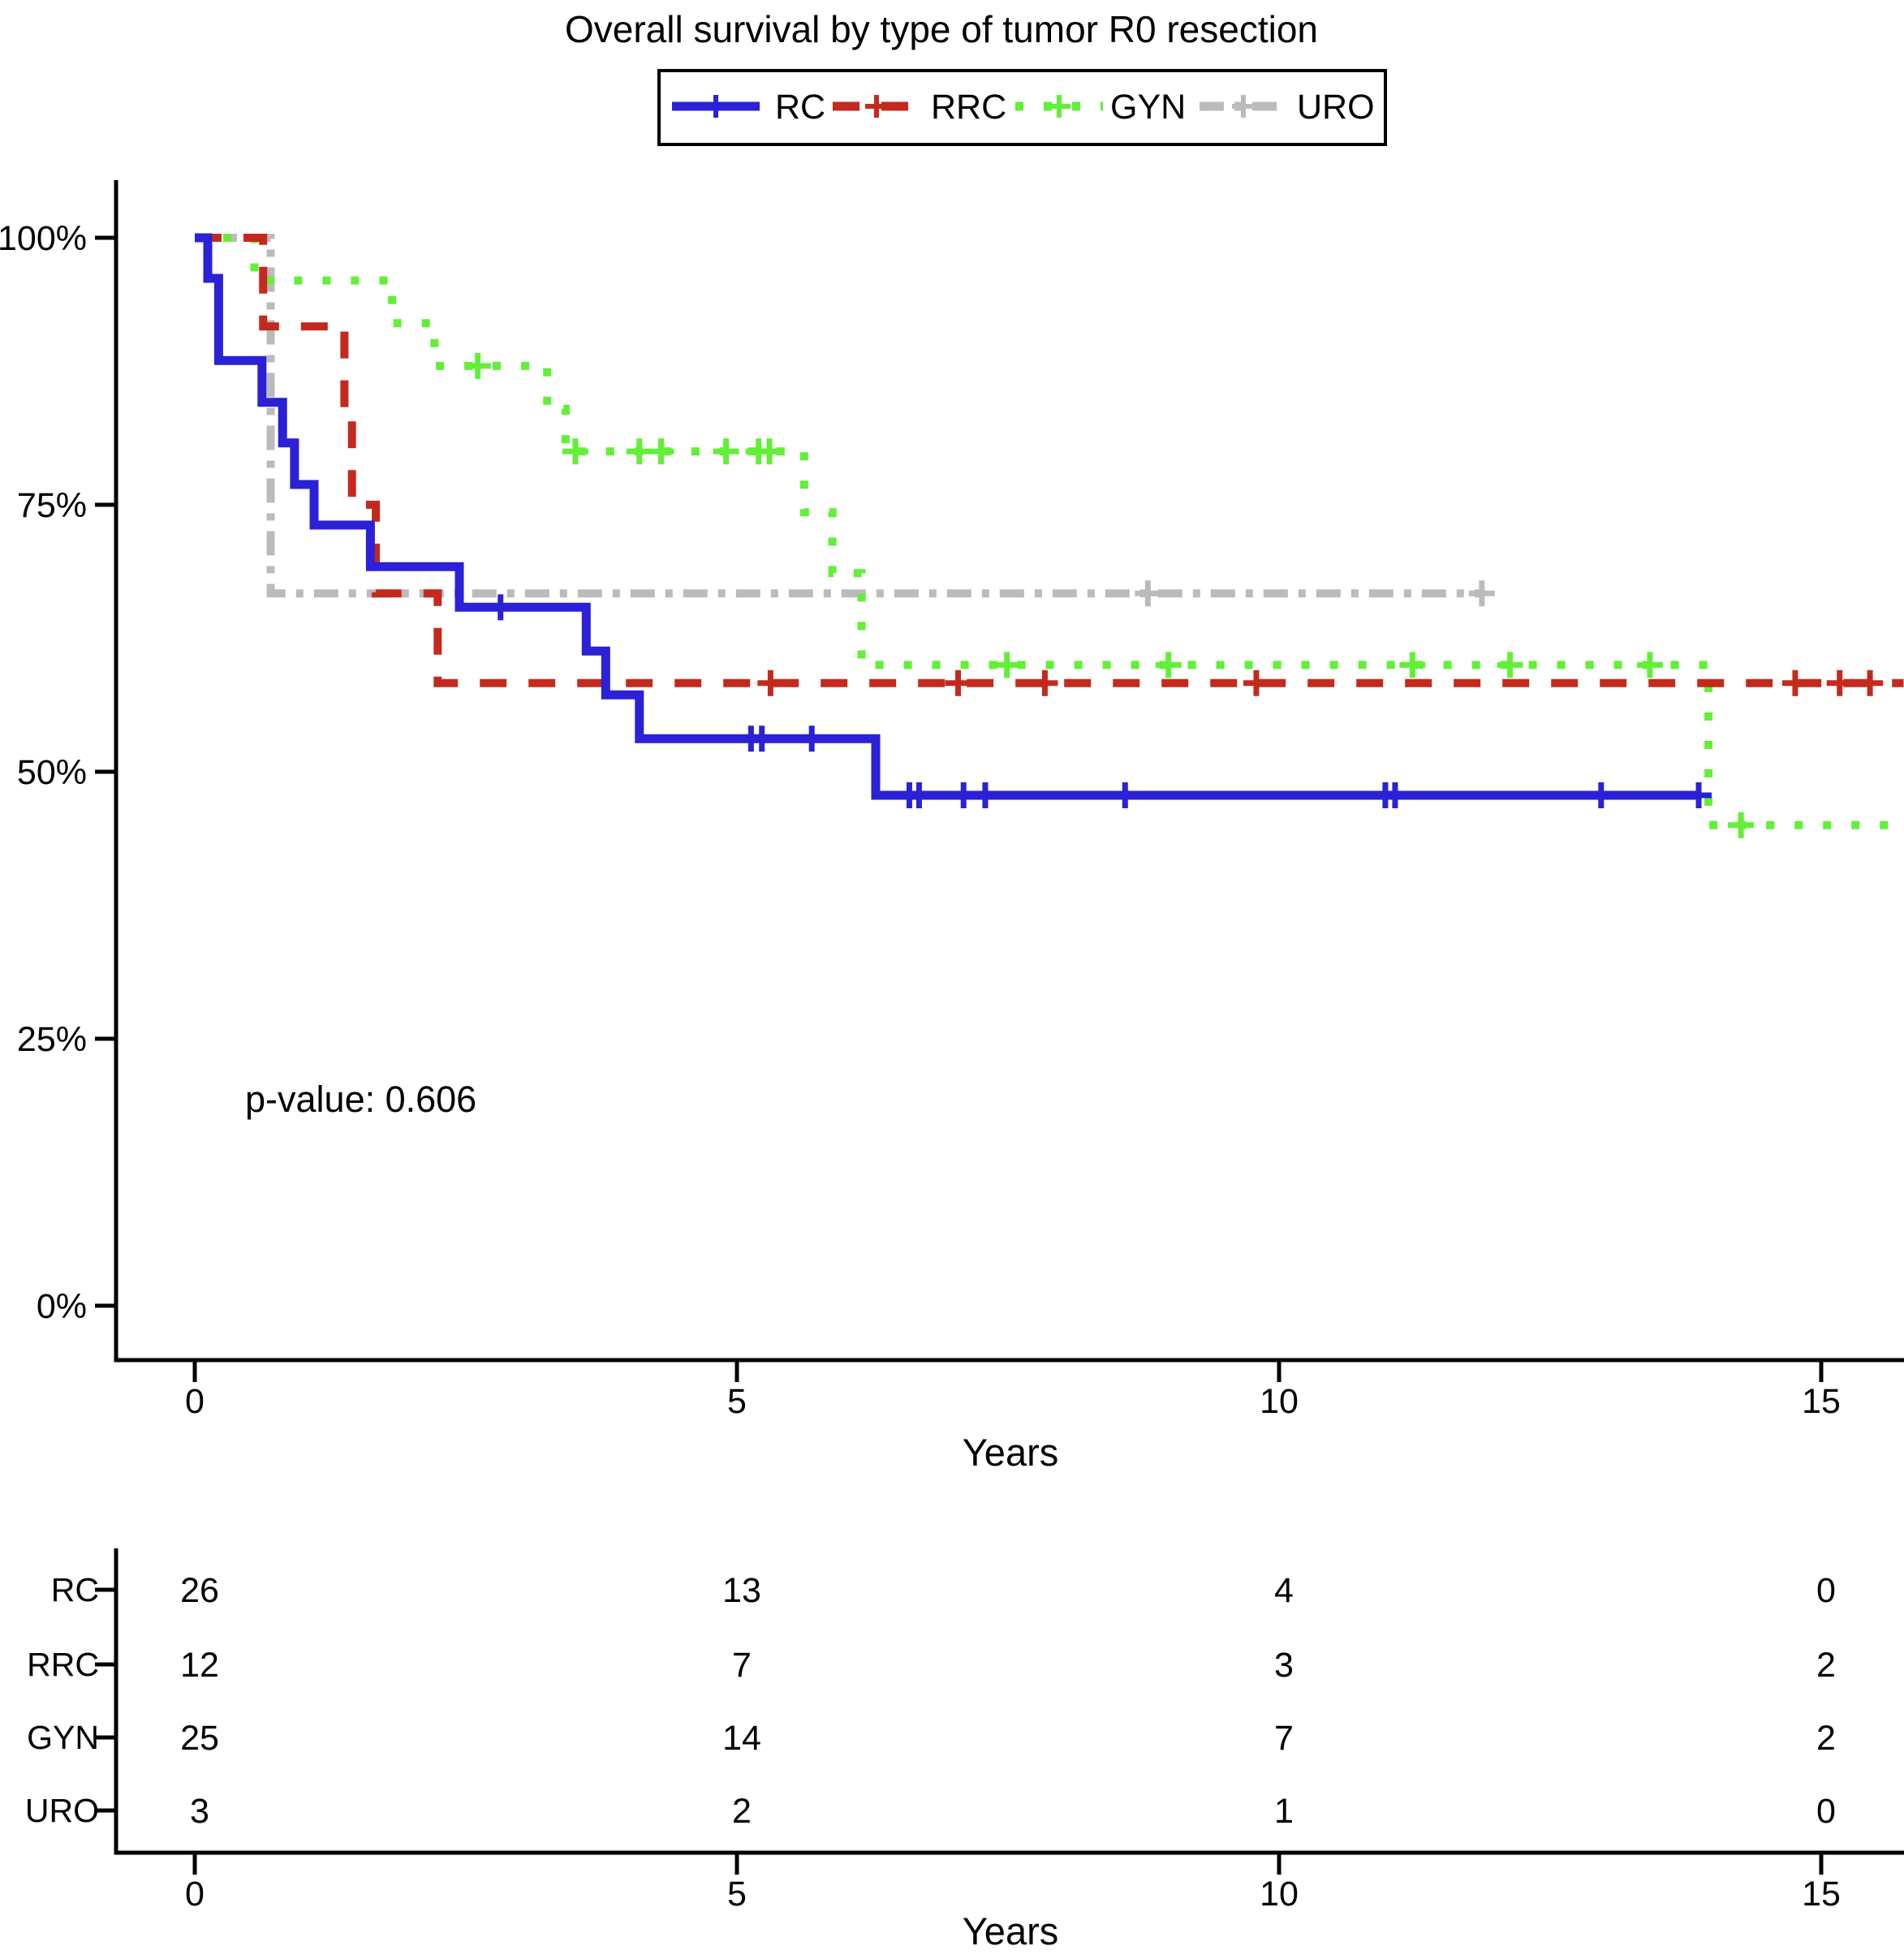 This screenshot has height=1959, width=1904. What do you see at coordinates (1826, 1812) in the screenshot?
I see `risk-count-uro-15: 0` at bounding box center [1826, 1812].